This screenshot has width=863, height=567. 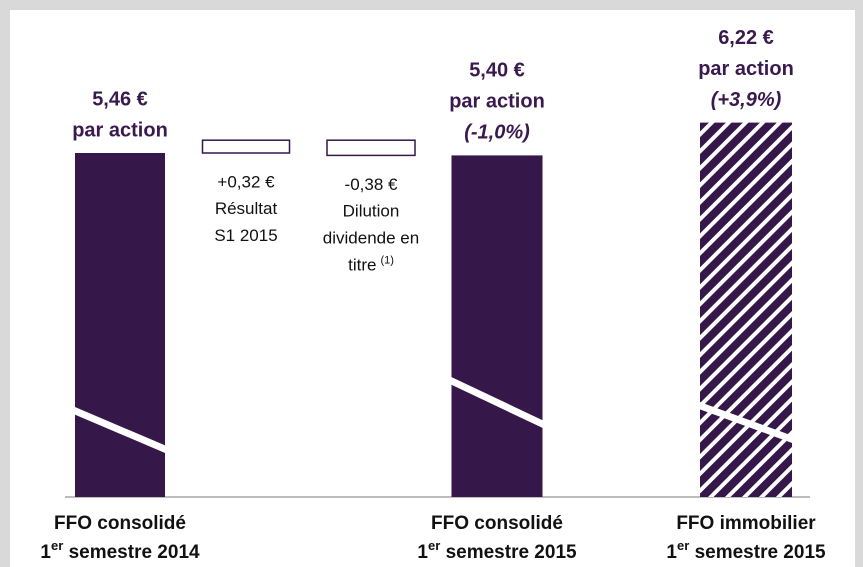 What do you see at coordinates (746, 523) in the screenshot?
I see `category-title: FFO immobilier` at bounding box center [746, 523].